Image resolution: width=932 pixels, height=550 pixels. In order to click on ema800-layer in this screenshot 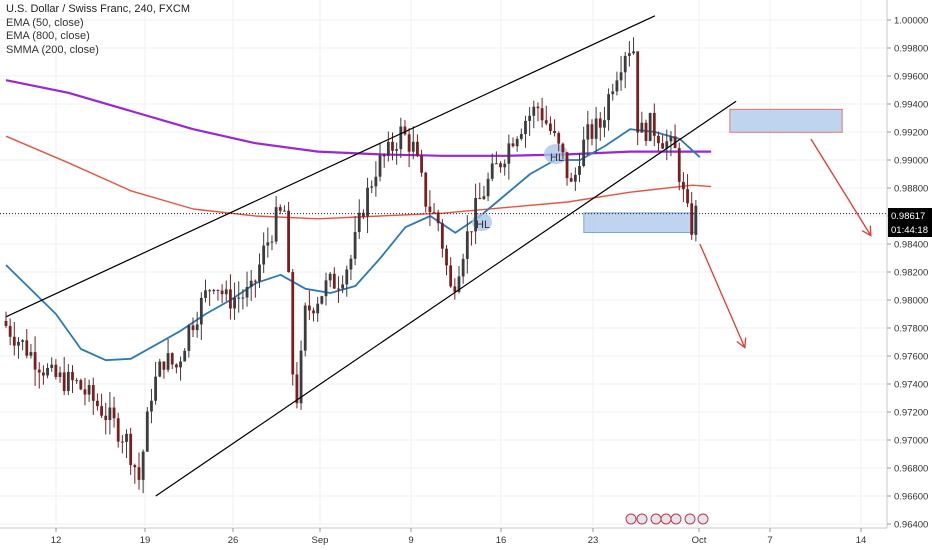, I will do `click(358, 177)`.